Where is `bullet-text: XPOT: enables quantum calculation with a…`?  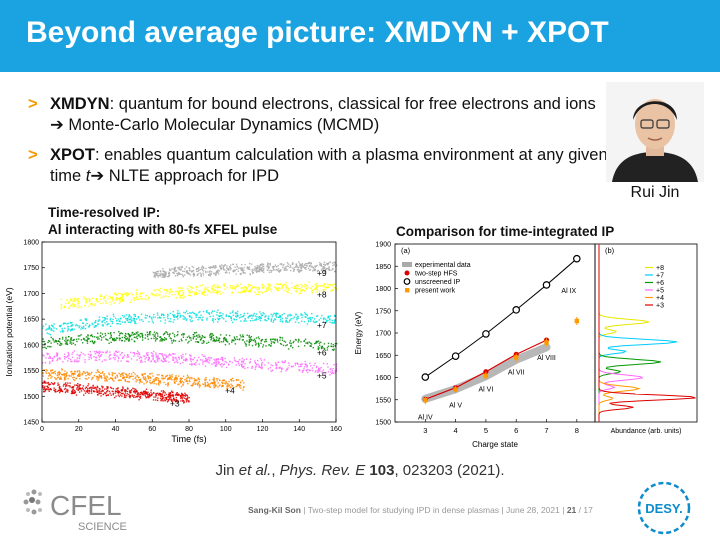 bullet-text: XPOT: enables quantum calculation with a… is located at coordinates (330, 166).